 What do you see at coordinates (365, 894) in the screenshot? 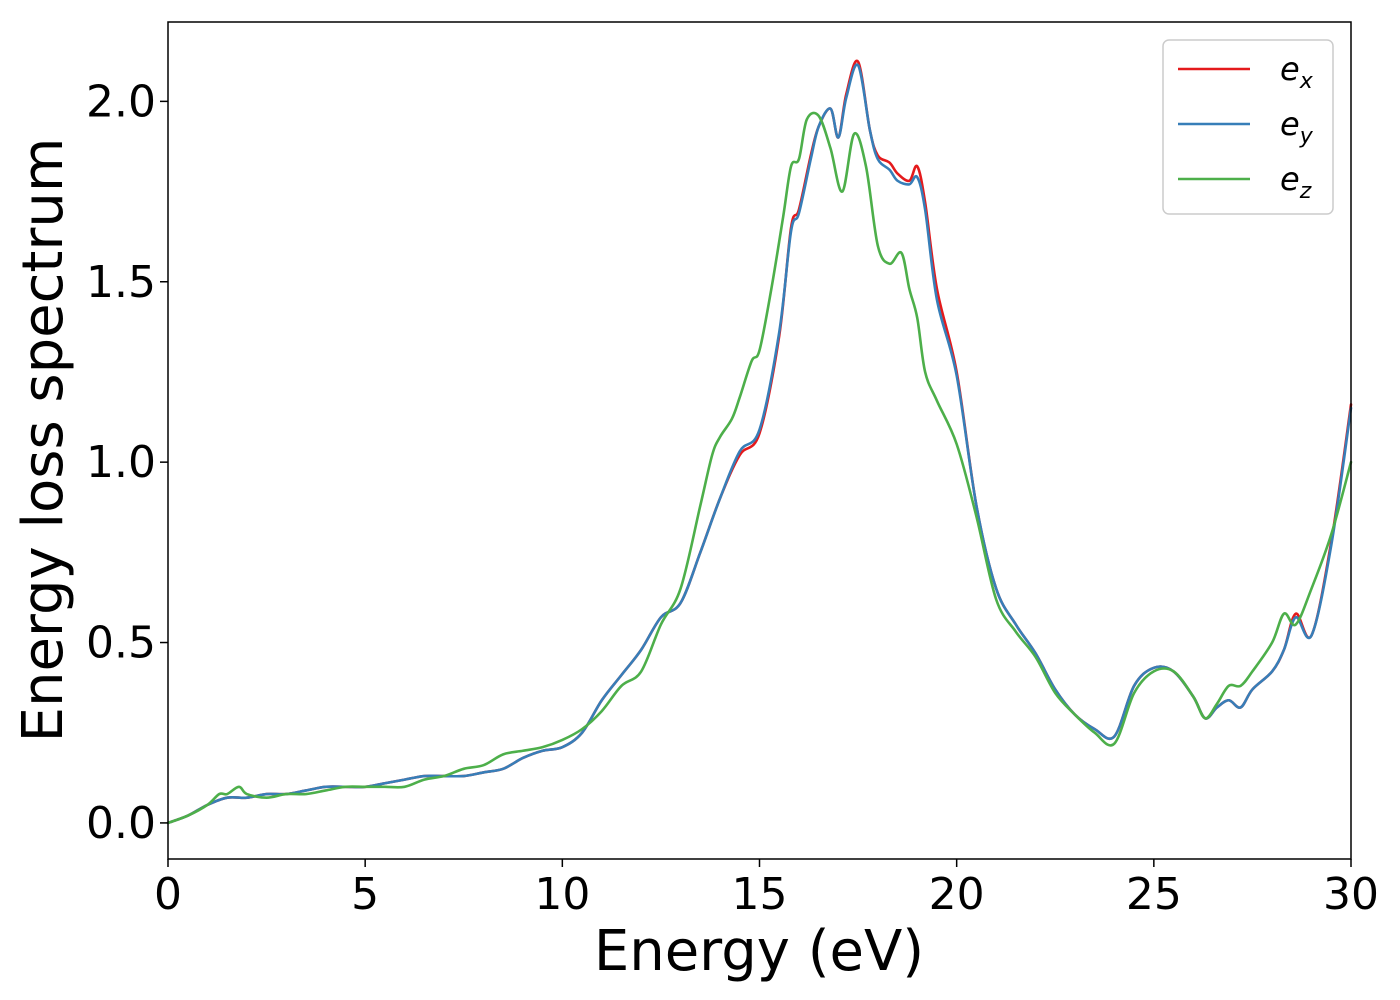
I see `x-tick-label: 5` at bounding box center [365, 894].